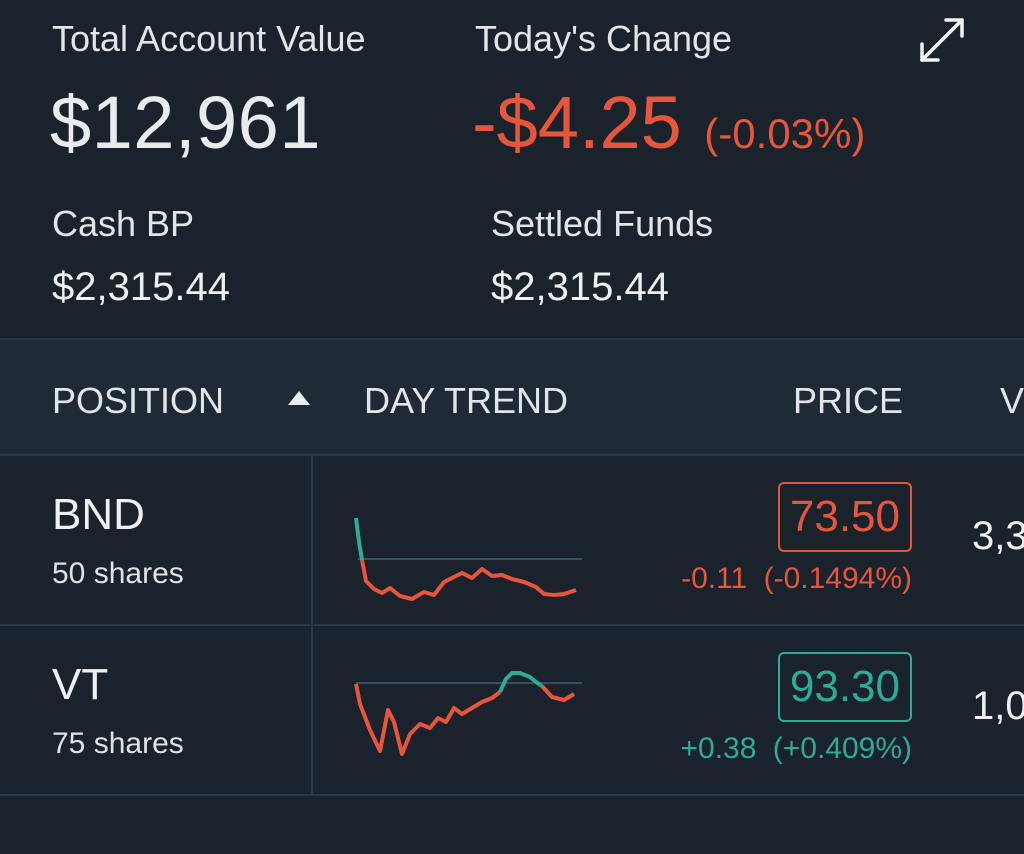  I want to click on price-change: +0.38 (+0.409%), so click(796, 749).